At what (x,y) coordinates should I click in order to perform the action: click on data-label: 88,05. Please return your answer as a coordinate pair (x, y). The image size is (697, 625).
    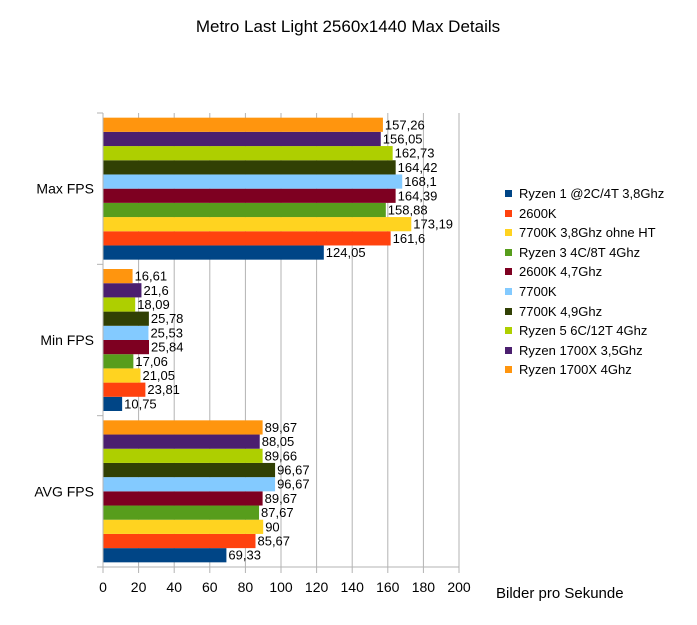
    Looking at the image, I should click on (278, 441).